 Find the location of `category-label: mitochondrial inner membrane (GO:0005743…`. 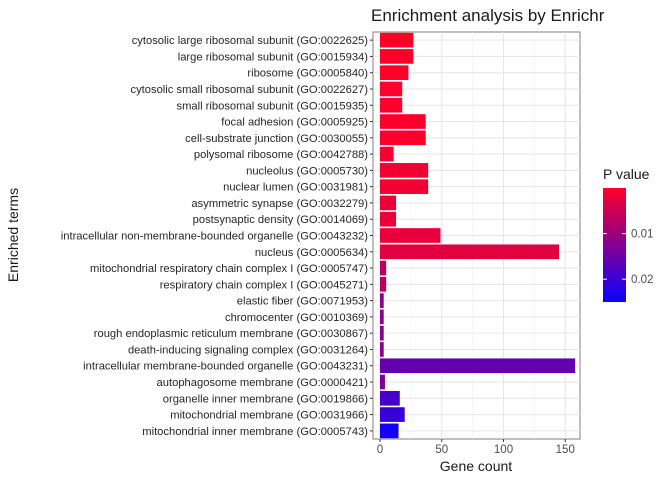

category-label: mitochondrial inner membrane (GO:0005743… is located at coordinates (255, 432).